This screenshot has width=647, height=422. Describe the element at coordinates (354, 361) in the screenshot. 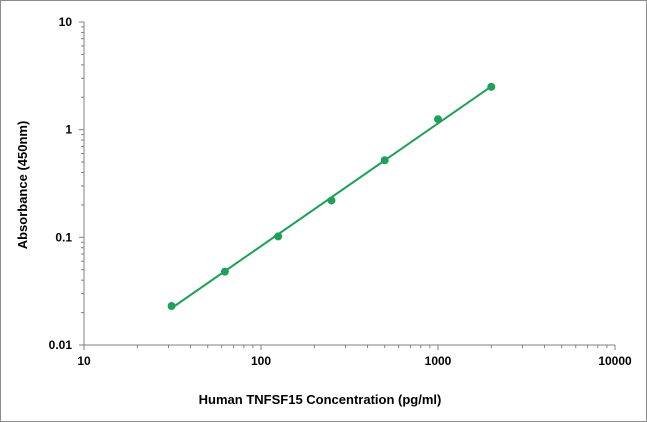

I see `x-tick-labels: 10 100 1000 10000` at that location.